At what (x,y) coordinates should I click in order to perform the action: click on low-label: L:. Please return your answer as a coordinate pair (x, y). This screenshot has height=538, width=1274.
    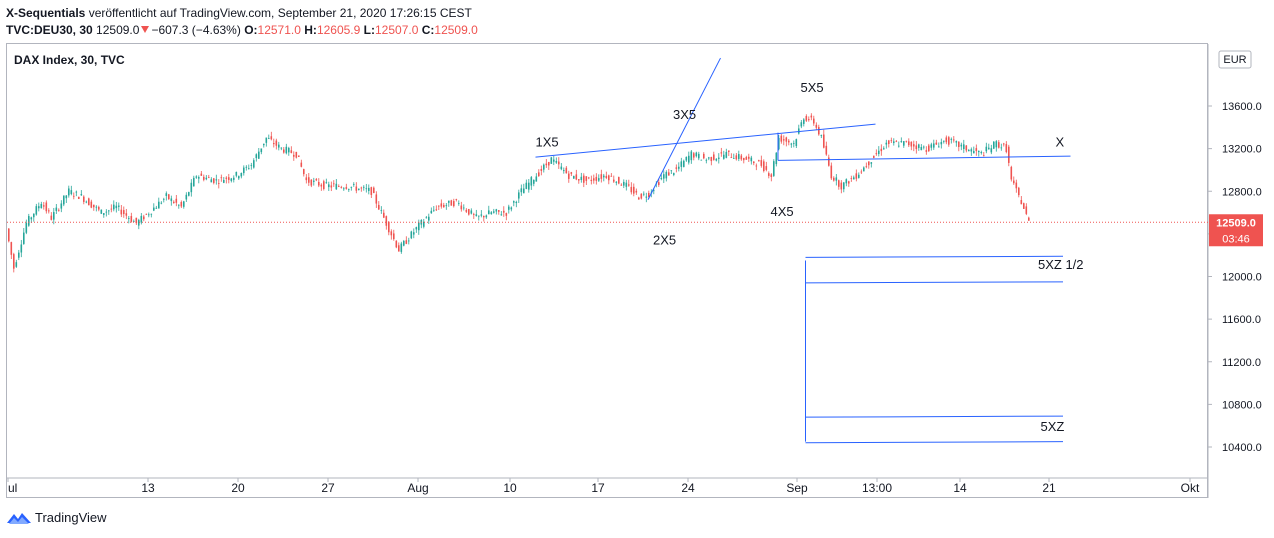
    Looking at the image, I should click on (369, 30).